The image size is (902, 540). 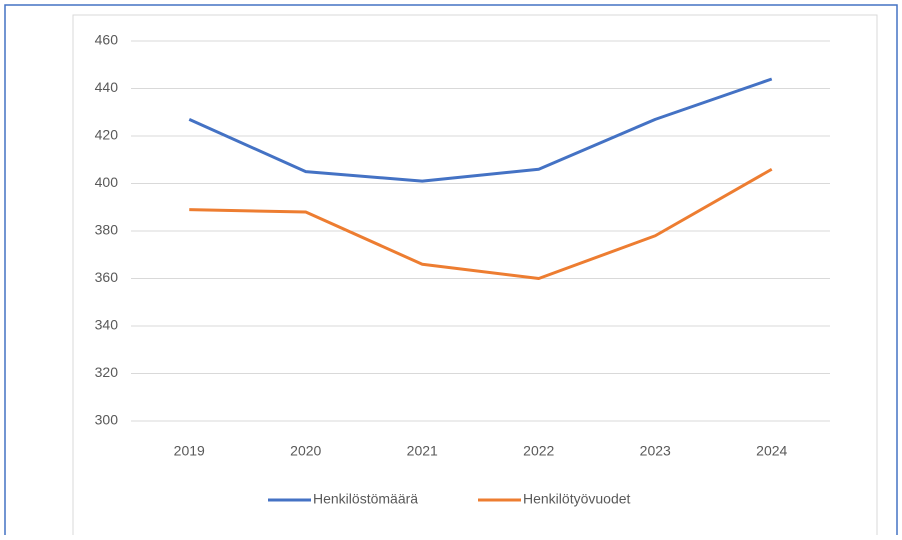 What do you see at coordinates (107, 420) in the screenshot?
I see `y-tick-label: 300` at bounding box center [107, 420].